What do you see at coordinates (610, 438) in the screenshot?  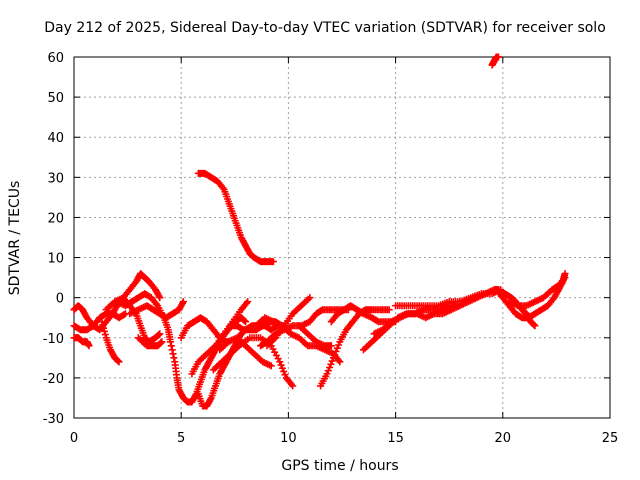 I see `x-tick-label: 25` at bounding box center [610, 438].